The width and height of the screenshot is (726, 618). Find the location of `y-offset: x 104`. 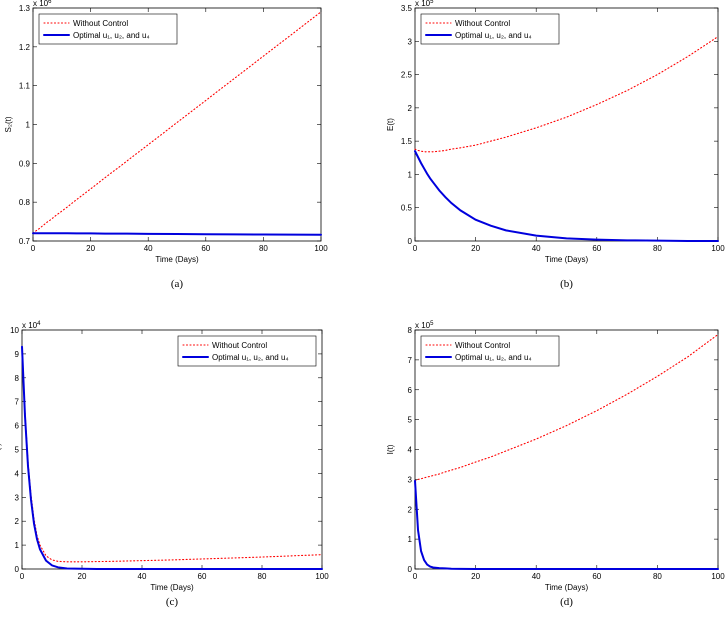

y-offset: x 104 is located at coordinates (31, 325).